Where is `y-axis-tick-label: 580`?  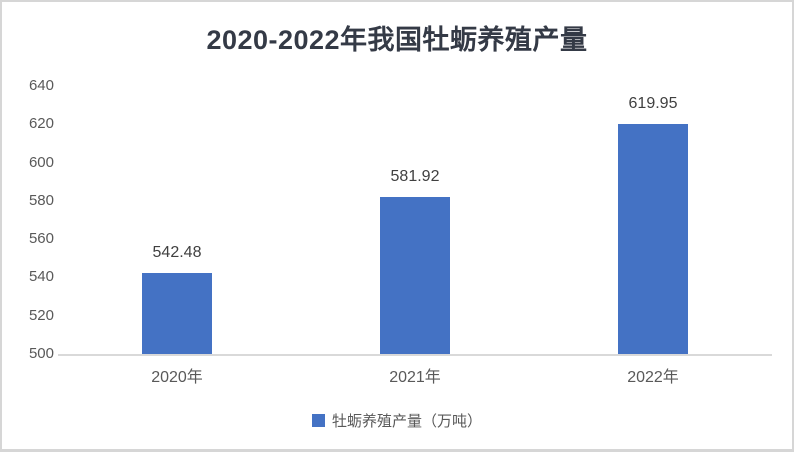 y-axis-tick-label: 580 is located at coordinates (41, 200).